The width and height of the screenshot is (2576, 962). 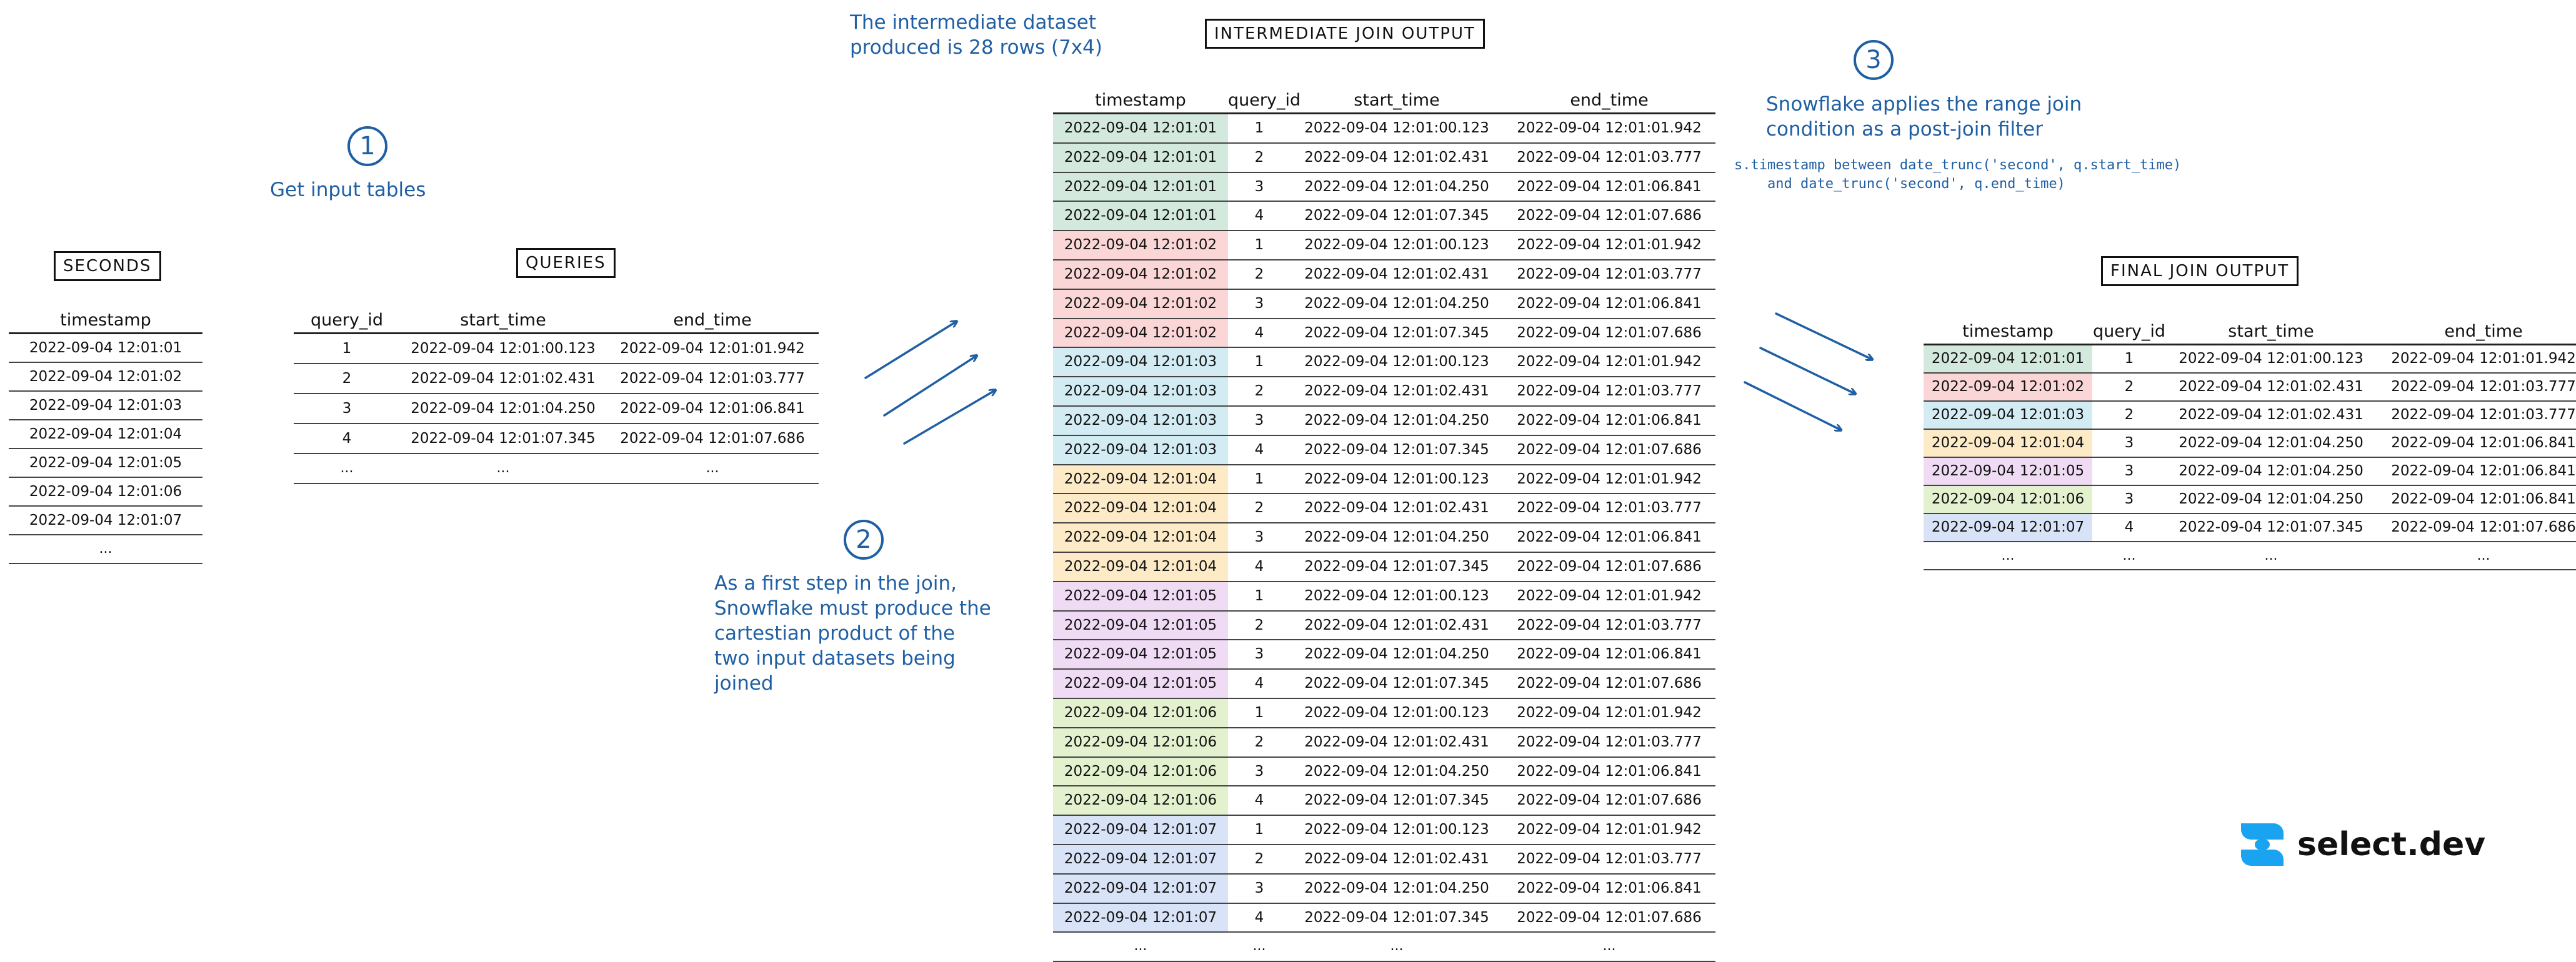 I want to click on select-dev-logo: select.dev, so click(x=2360, y=845).